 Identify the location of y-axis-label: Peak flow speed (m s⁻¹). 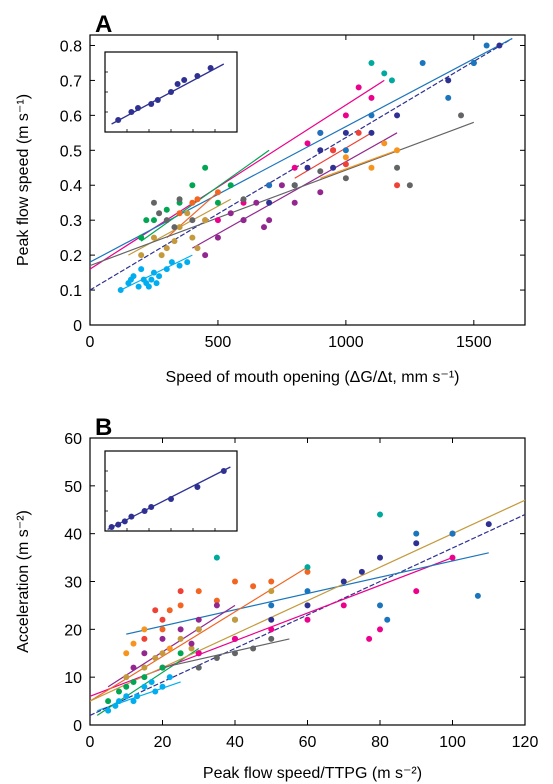
(23, 180).